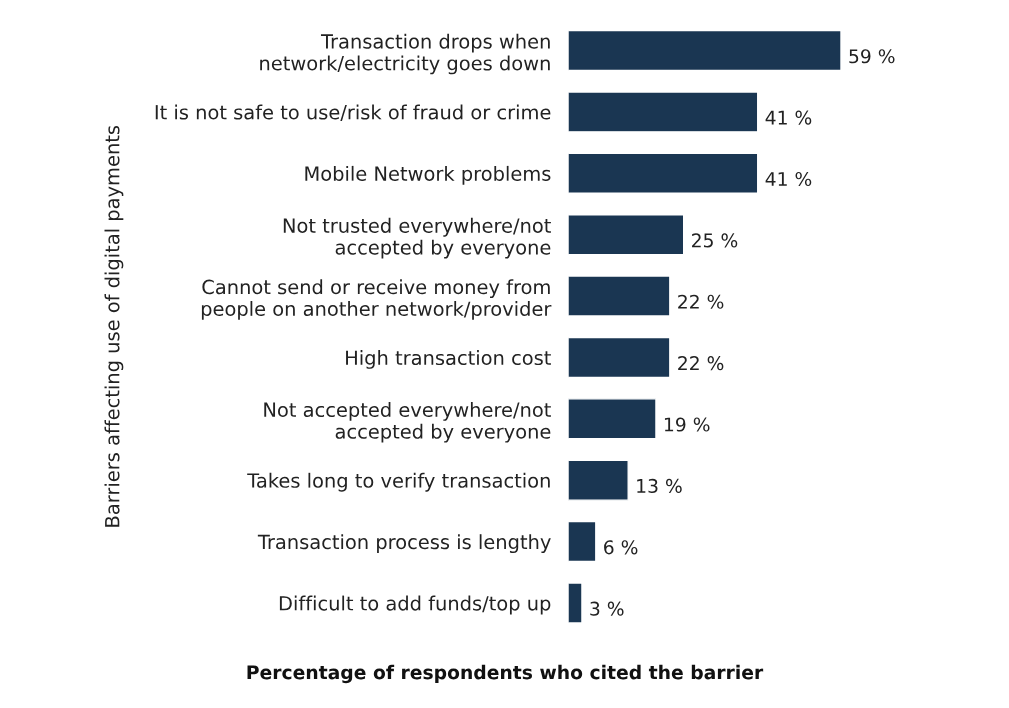  I want to click on y-tick-label: High transaction cost, so click(448, 359).